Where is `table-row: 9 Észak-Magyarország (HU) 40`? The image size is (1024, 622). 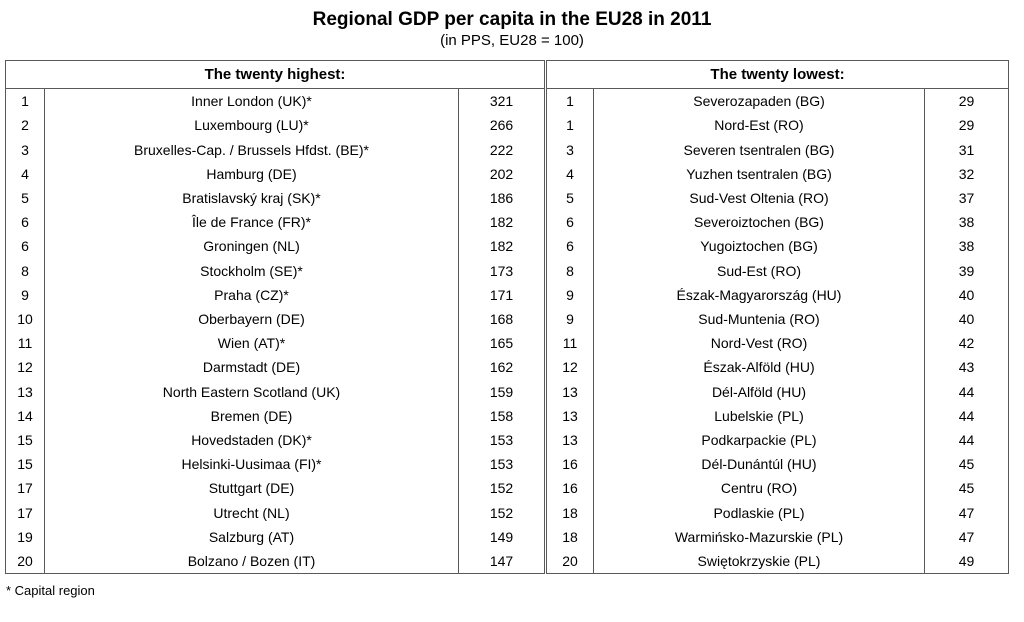 table-row: 9 Észak-Magyarország (HU) 40 is located at coordinates (777, 294).